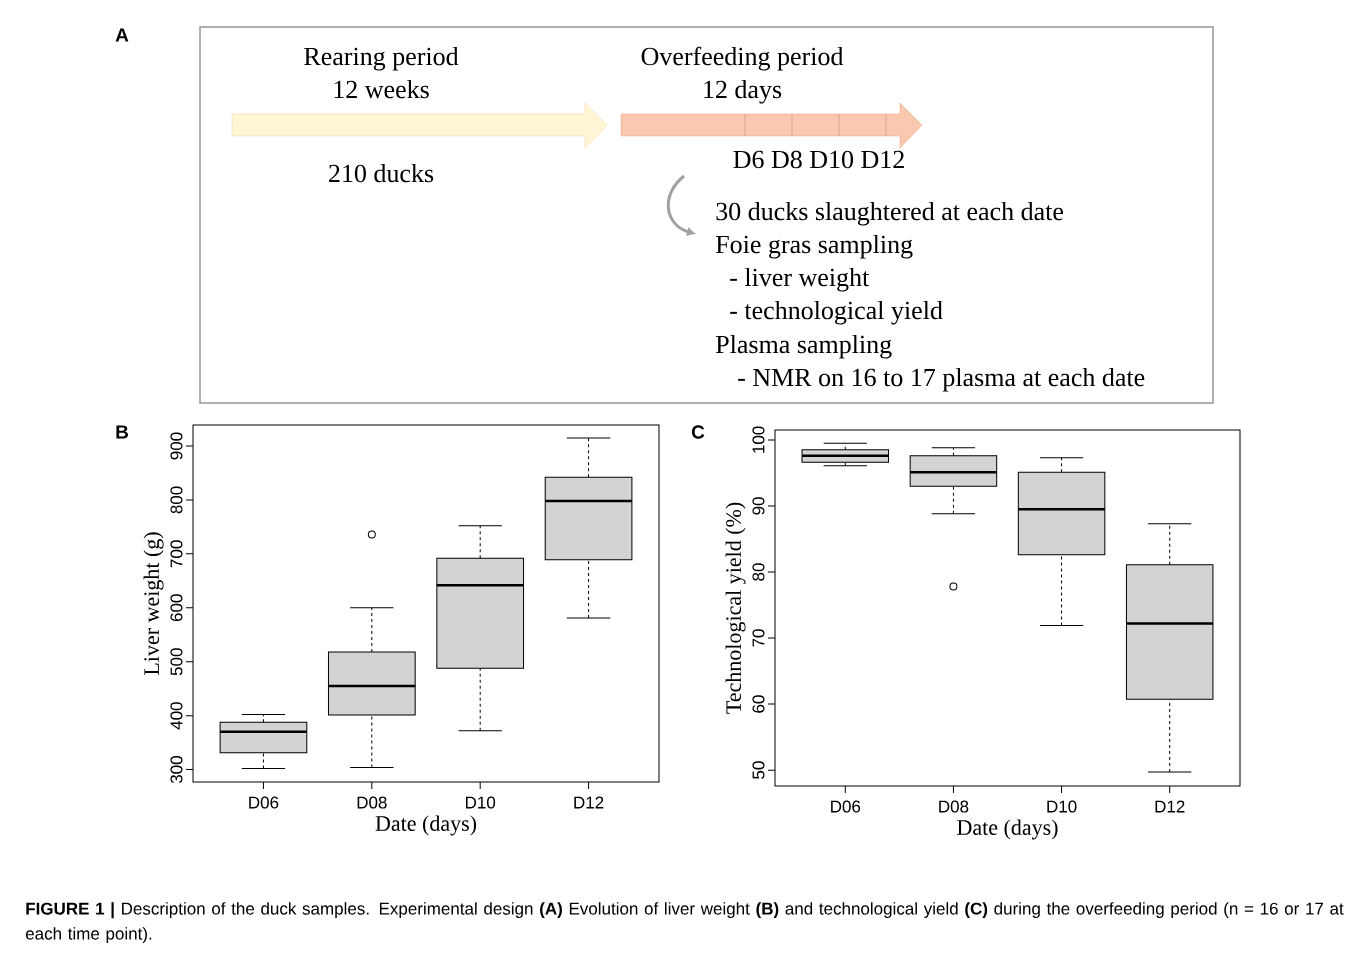 Image resolution: width=1357 pixels, height=955 pixels. I want to click on y-axis-title: Liver weight (g), so click(153, 603).